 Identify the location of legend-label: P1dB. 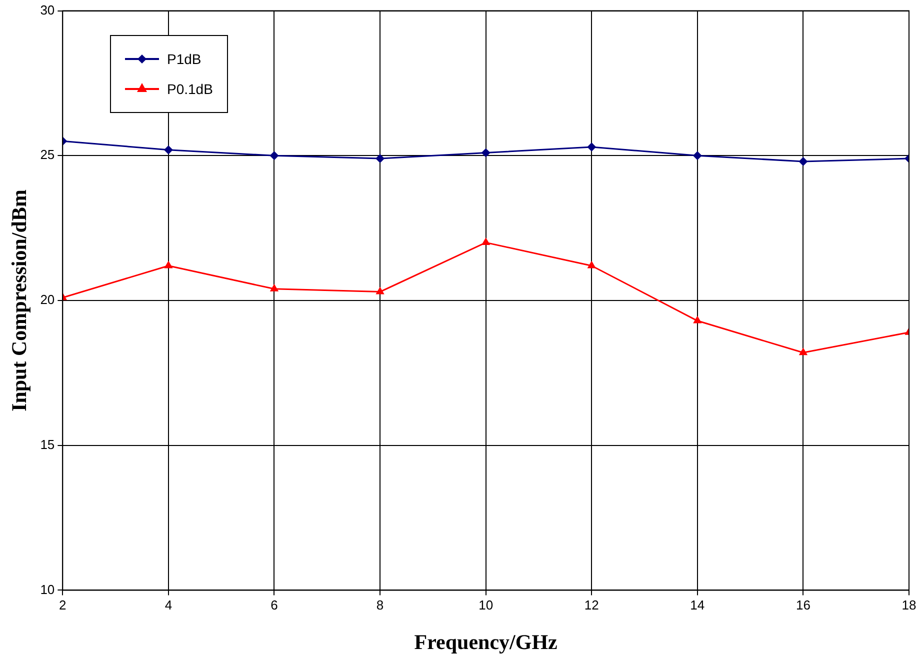
(184, 59).